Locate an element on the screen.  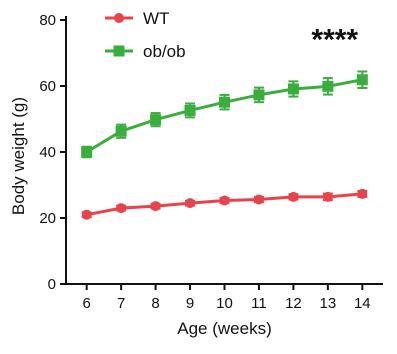
x-tick-label: 9 is located at coordinates (190, 303).